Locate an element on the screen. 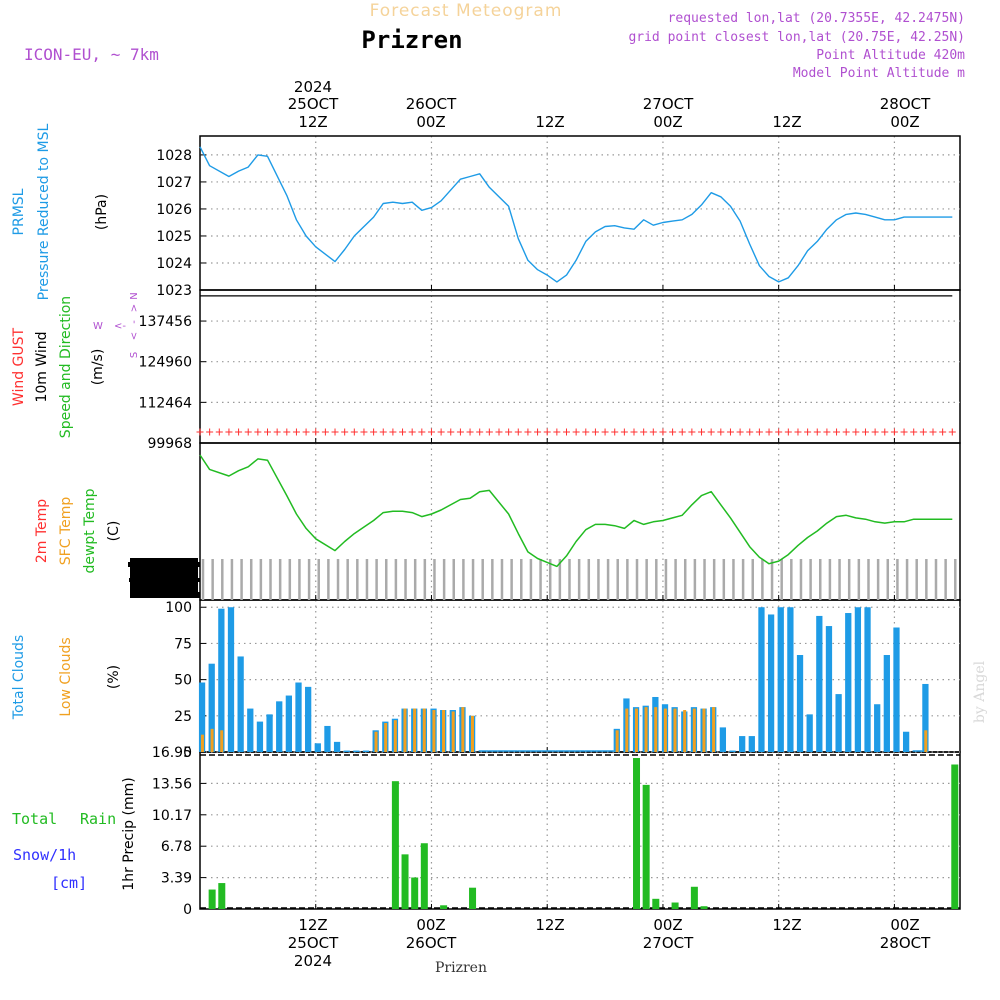 The width and height of the screenshot is (1000, 1000). precip-ytick-label-5: 16.95 is located at coordinates (172, 753).